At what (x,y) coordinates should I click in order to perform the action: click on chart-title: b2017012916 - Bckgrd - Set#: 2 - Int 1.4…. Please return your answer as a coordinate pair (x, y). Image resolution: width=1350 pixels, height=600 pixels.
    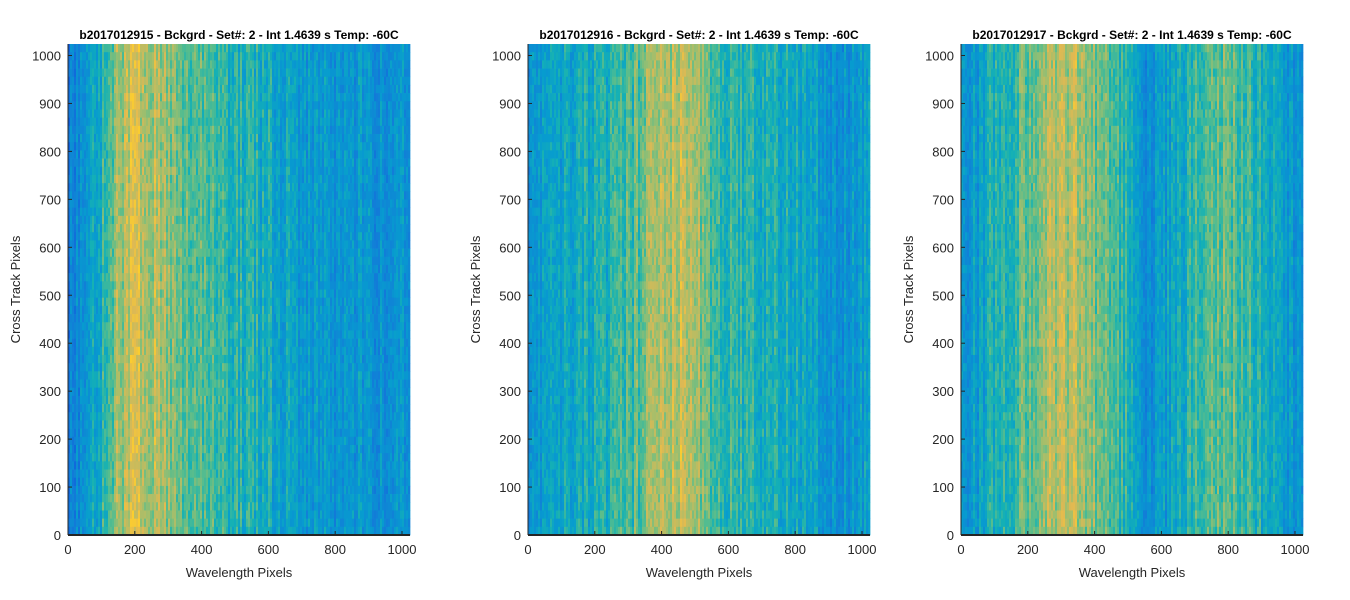
    Looking at the image, I should click on (699, 35).